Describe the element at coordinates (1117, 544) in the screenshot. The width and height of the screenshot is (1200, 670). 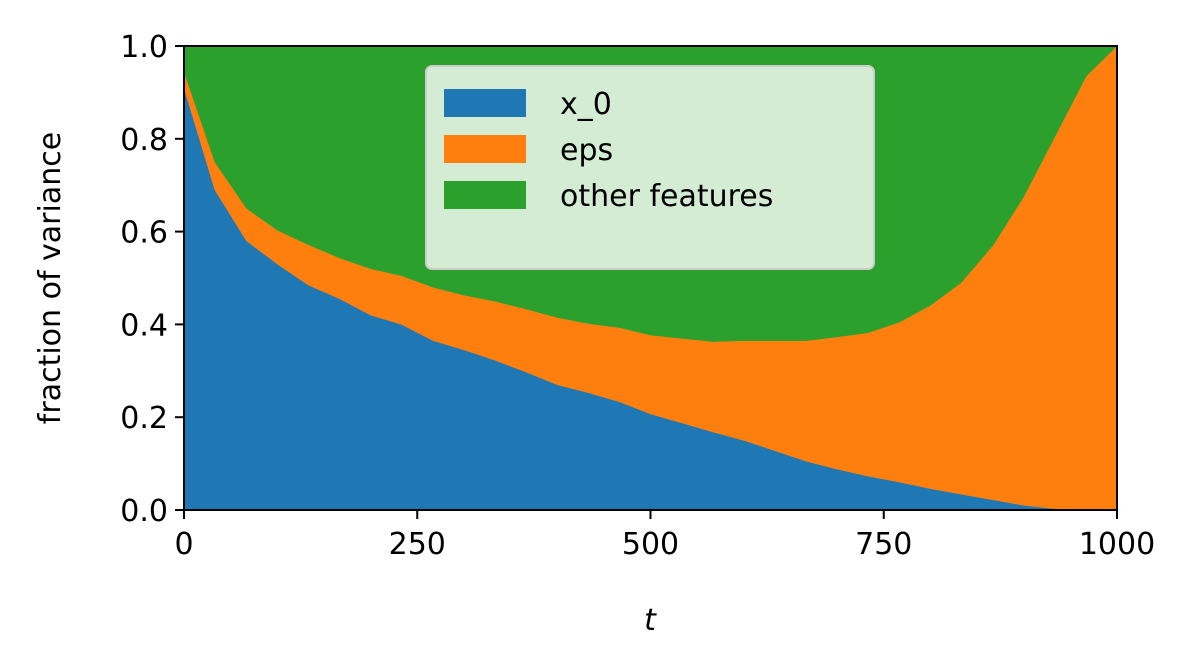
I see `x-tick-label: 1000` at that location.